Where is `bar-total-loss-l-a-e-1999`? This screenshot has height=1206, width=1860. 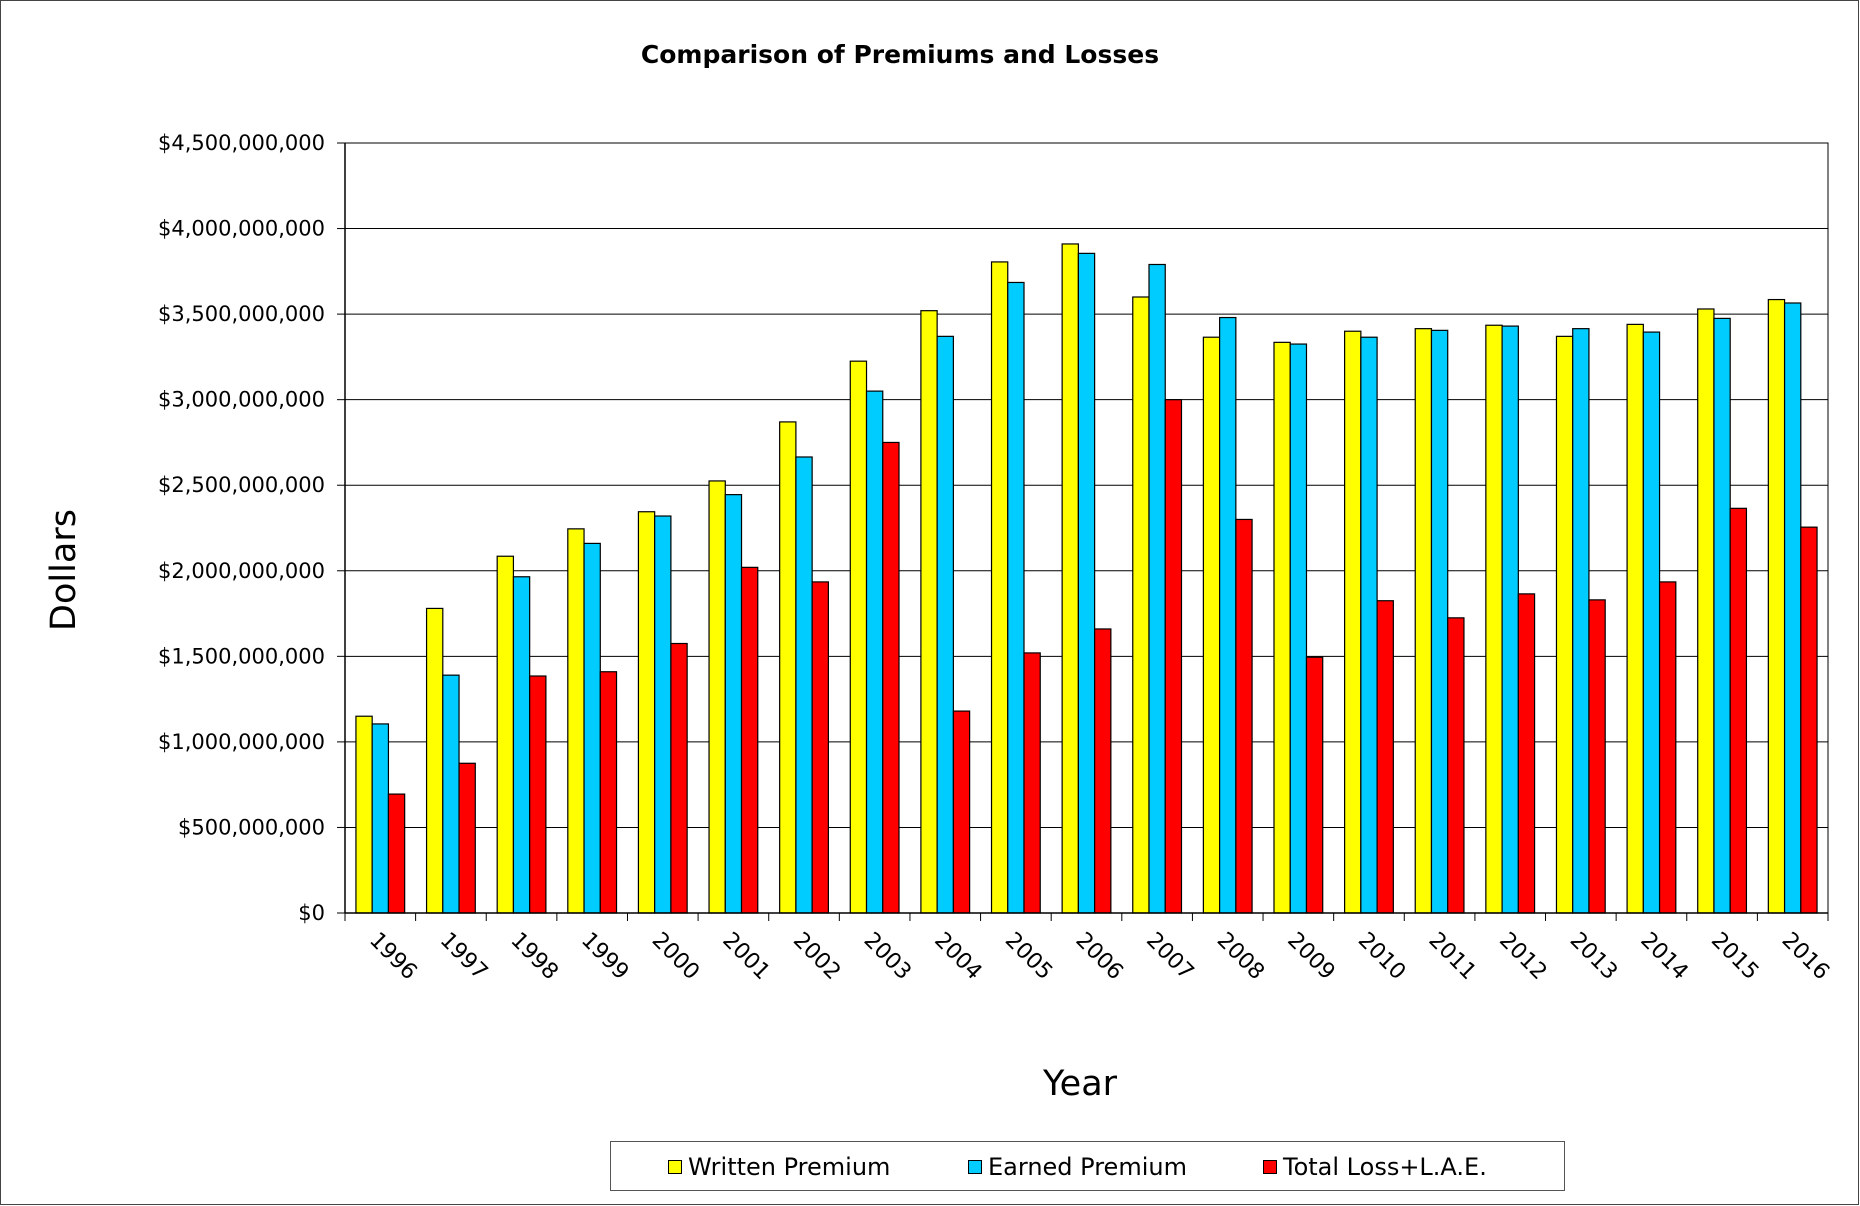
bar-total-loss-l-a-e-1999 is located at coordinates (608, 792).